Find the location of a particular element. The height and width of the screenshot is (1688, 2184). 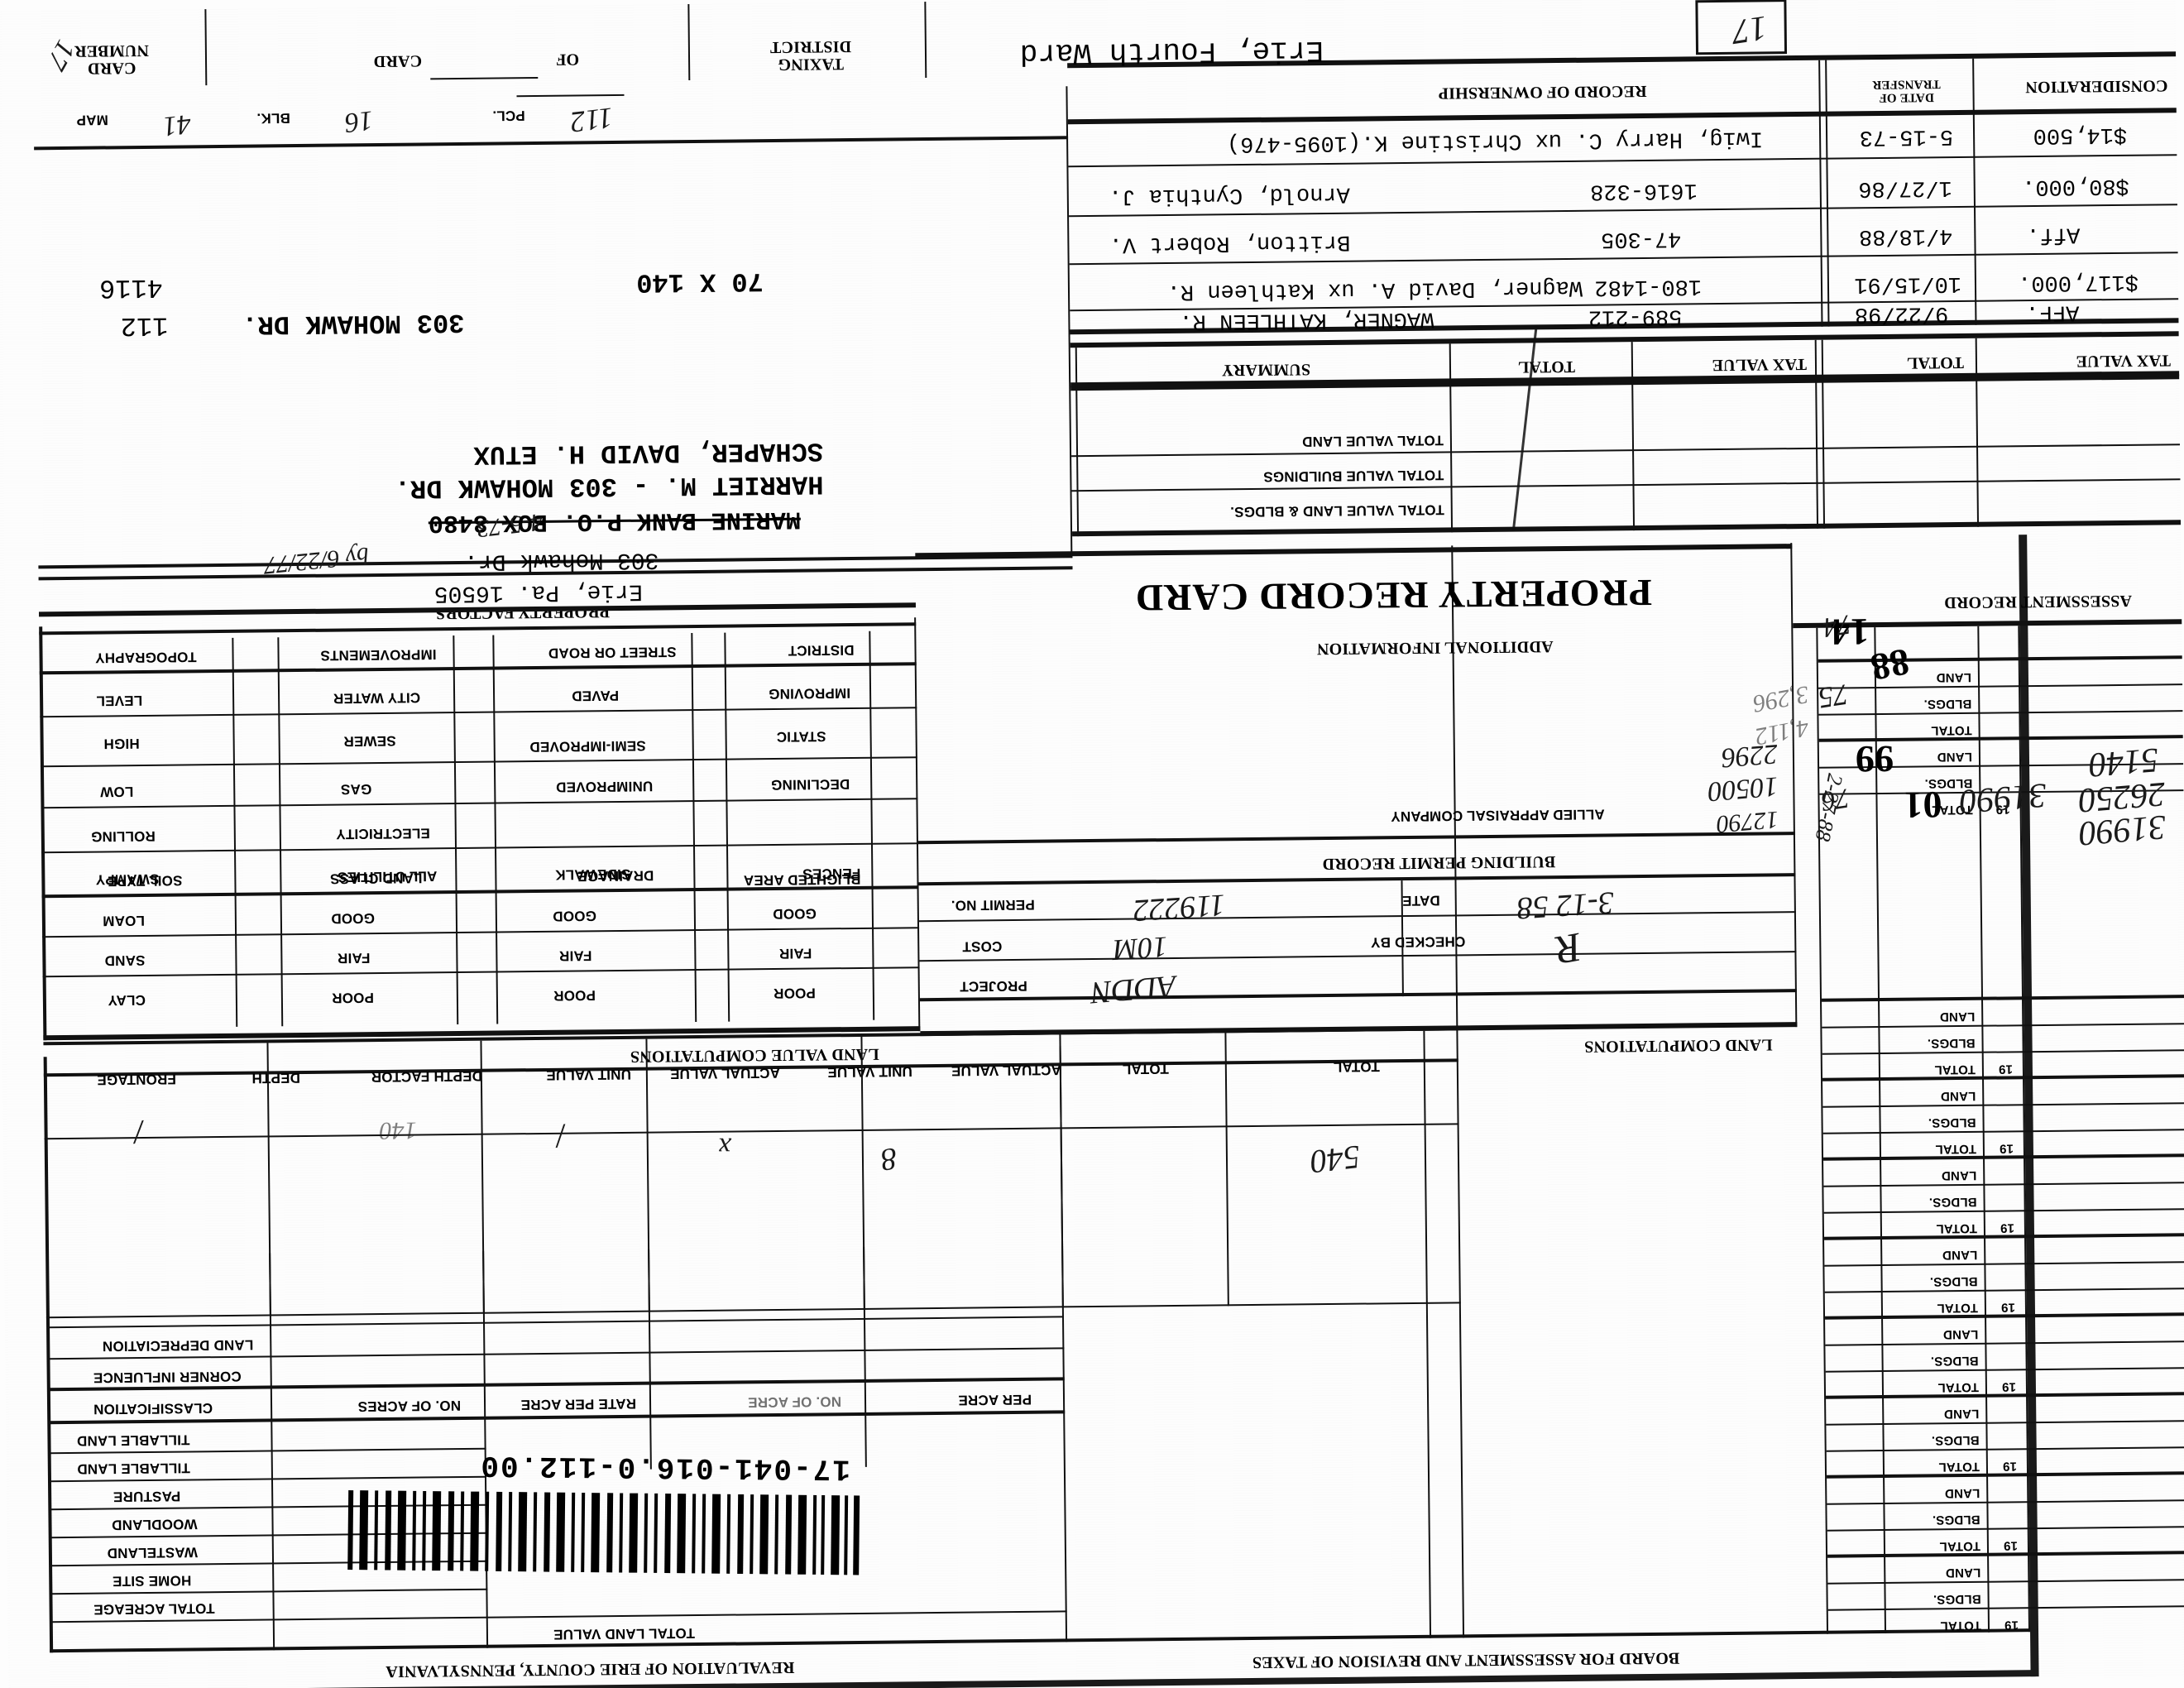

lvc-v7 is located at coordinates (1427, 1334).